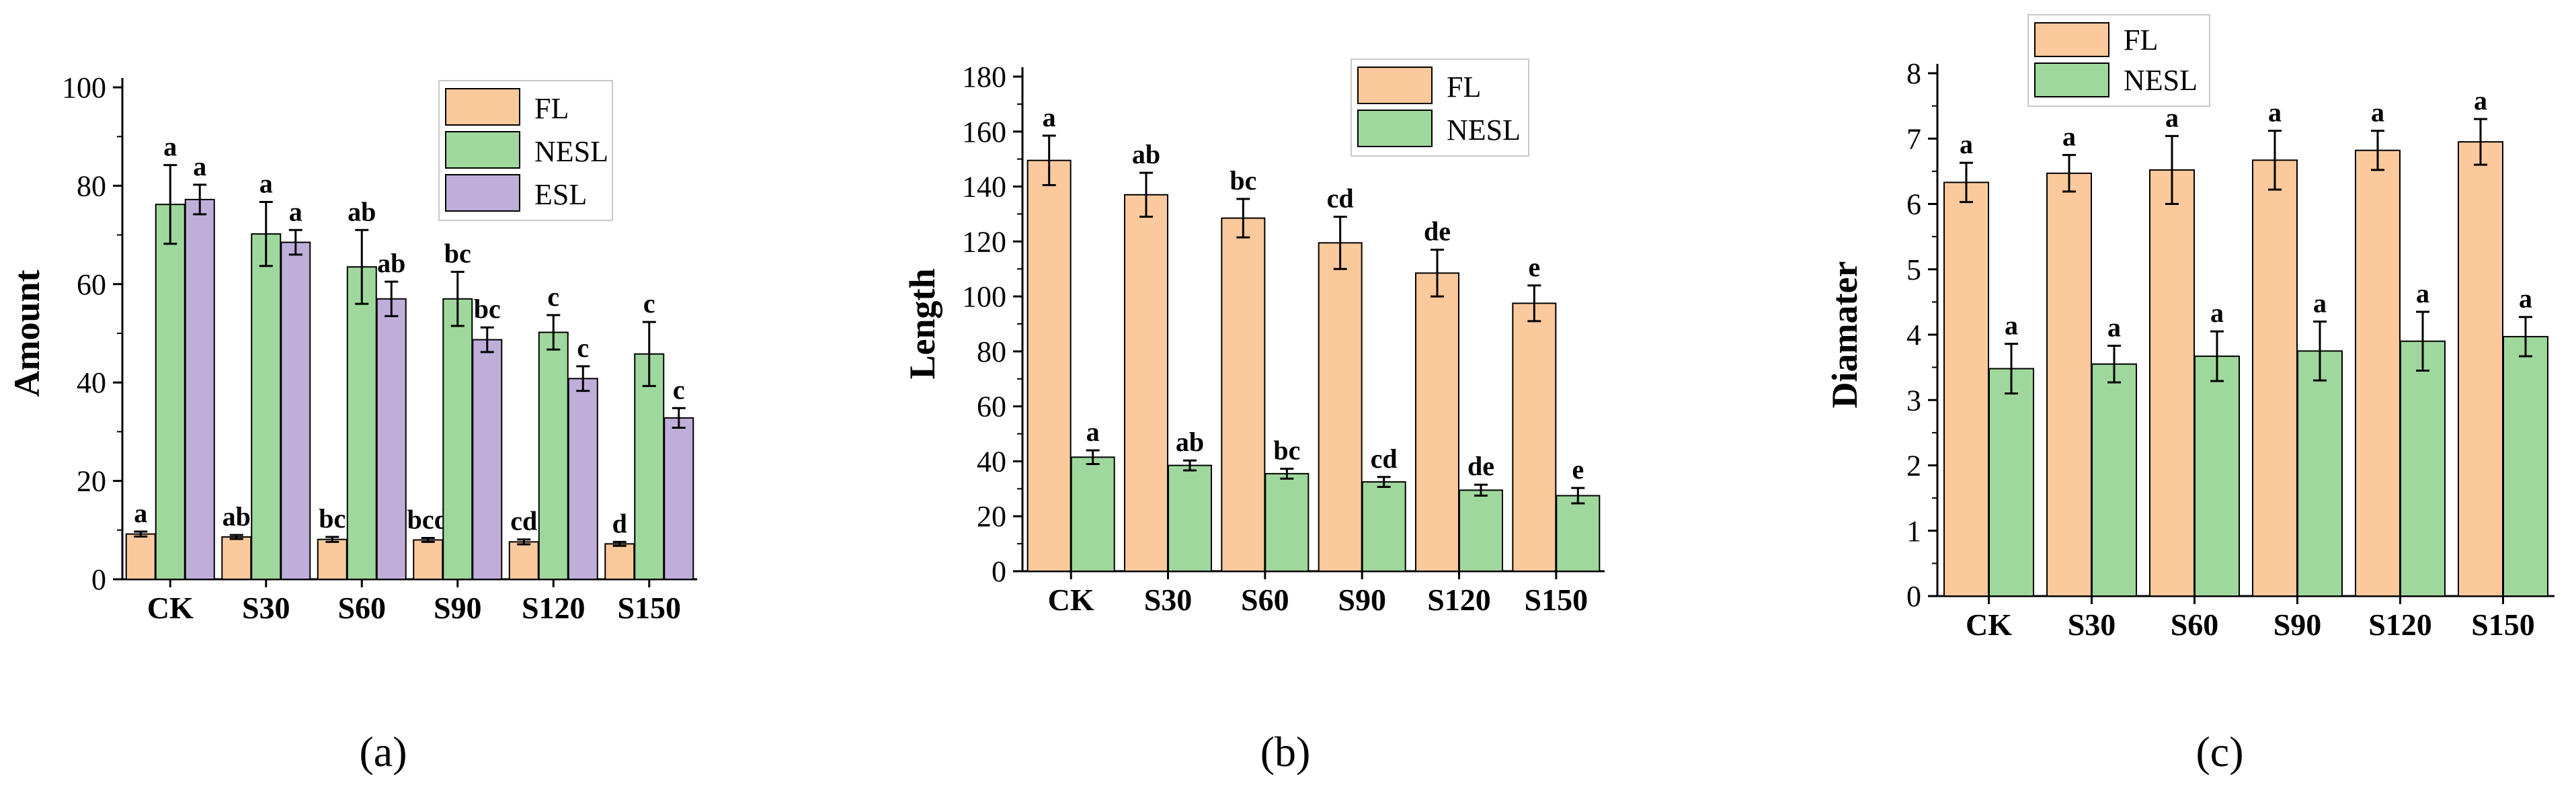 Image resolution: width=2576 pixels, height=795 pixels. Describe the element at coordinates (1913, 400) in the screenshot. I see `y-tick-label: 3` at that location.